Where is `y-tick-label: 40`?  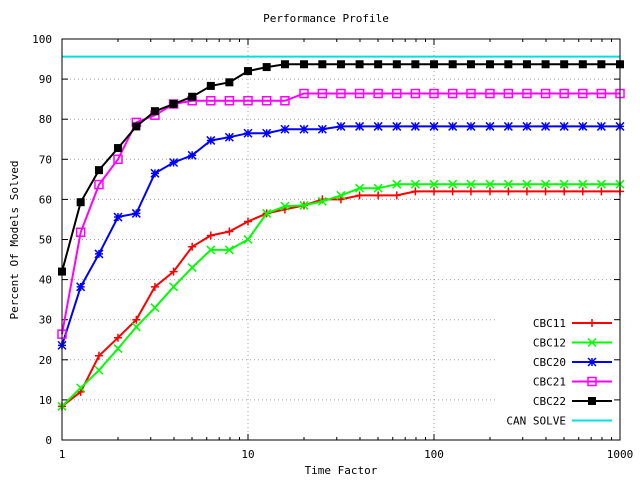
y-tick-label: 40 is located at coordinates (45, 280).